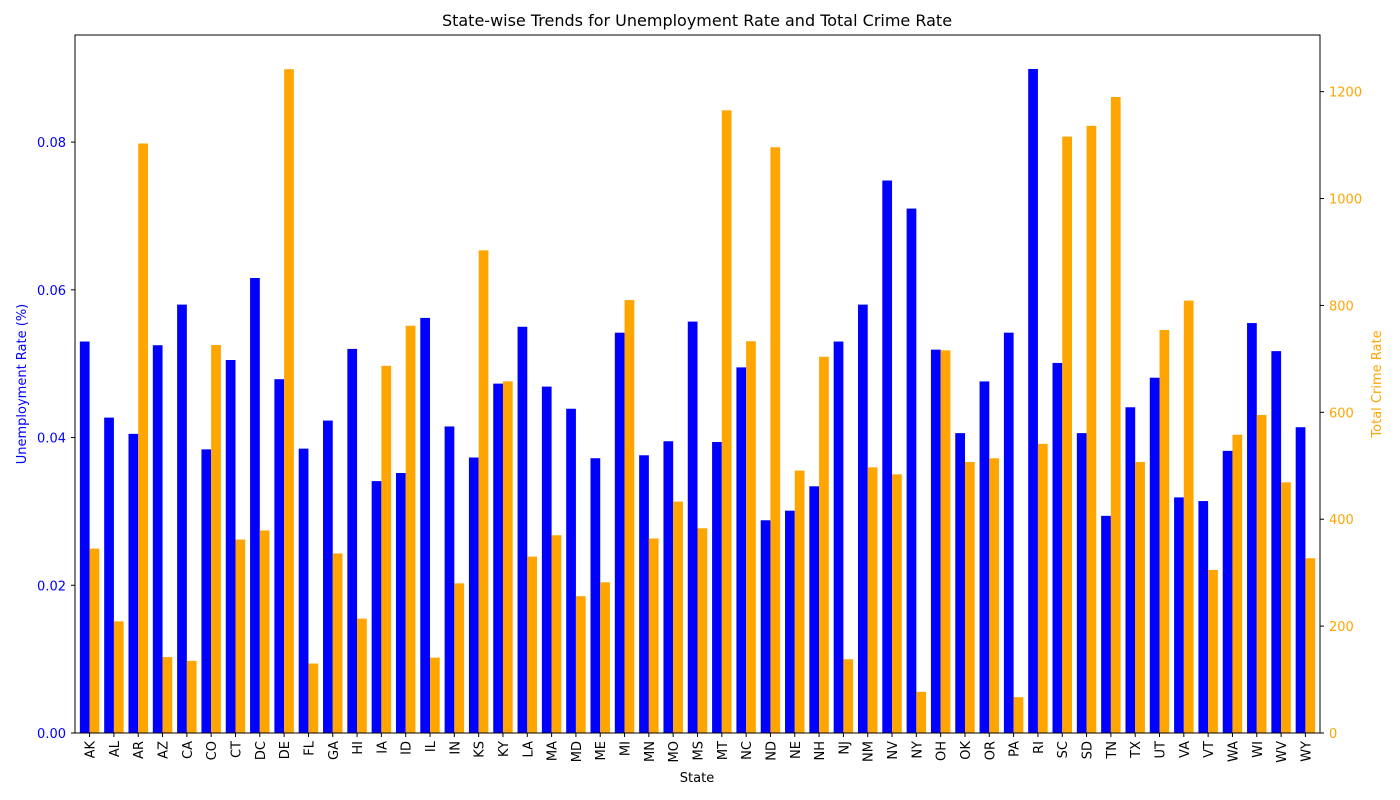 This screenshot has width=1400, height=800. I want to click on bar-unemployment-mi, so click(619, 532).